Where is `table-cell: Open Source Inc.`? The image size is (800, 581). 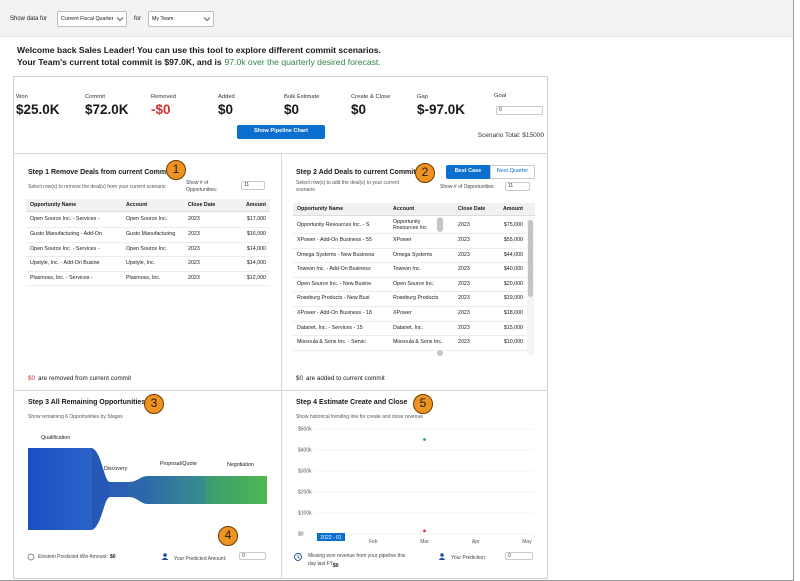 table-cell: Open Source Inc. is located at coordinates (147, 219).